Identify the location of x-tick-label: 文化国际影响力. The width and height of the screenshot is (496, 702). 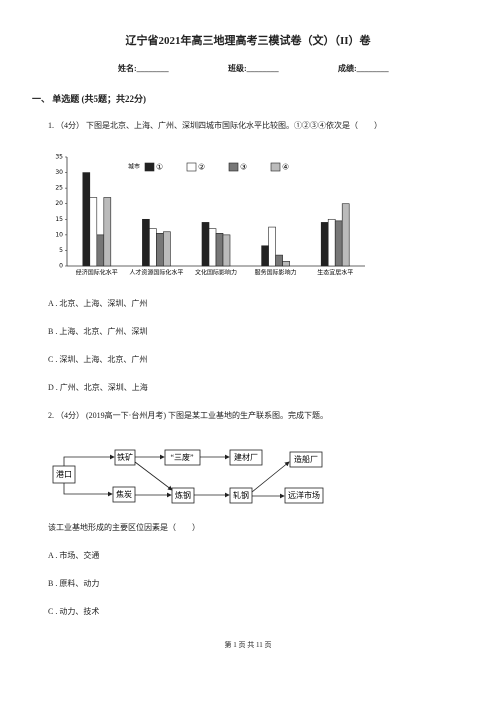
(216, 273).